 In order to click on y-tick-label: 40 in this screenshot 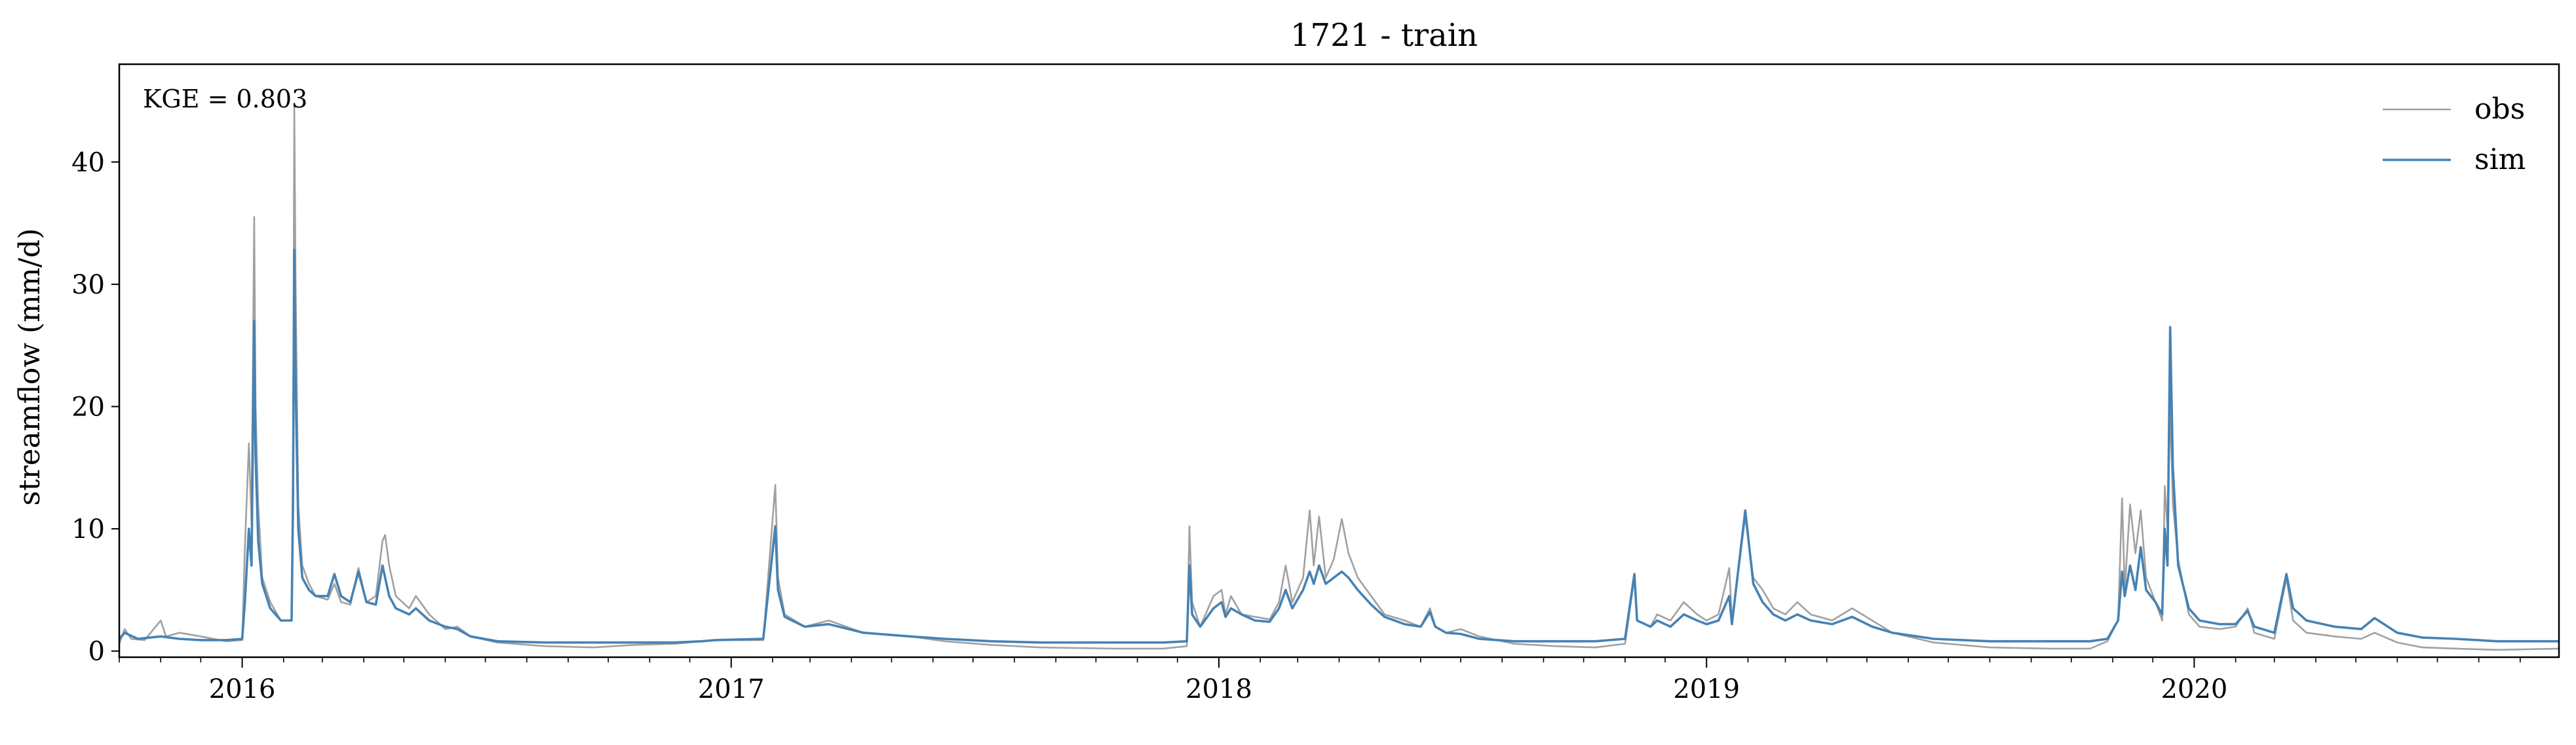, I will do `click(88, 163)`.